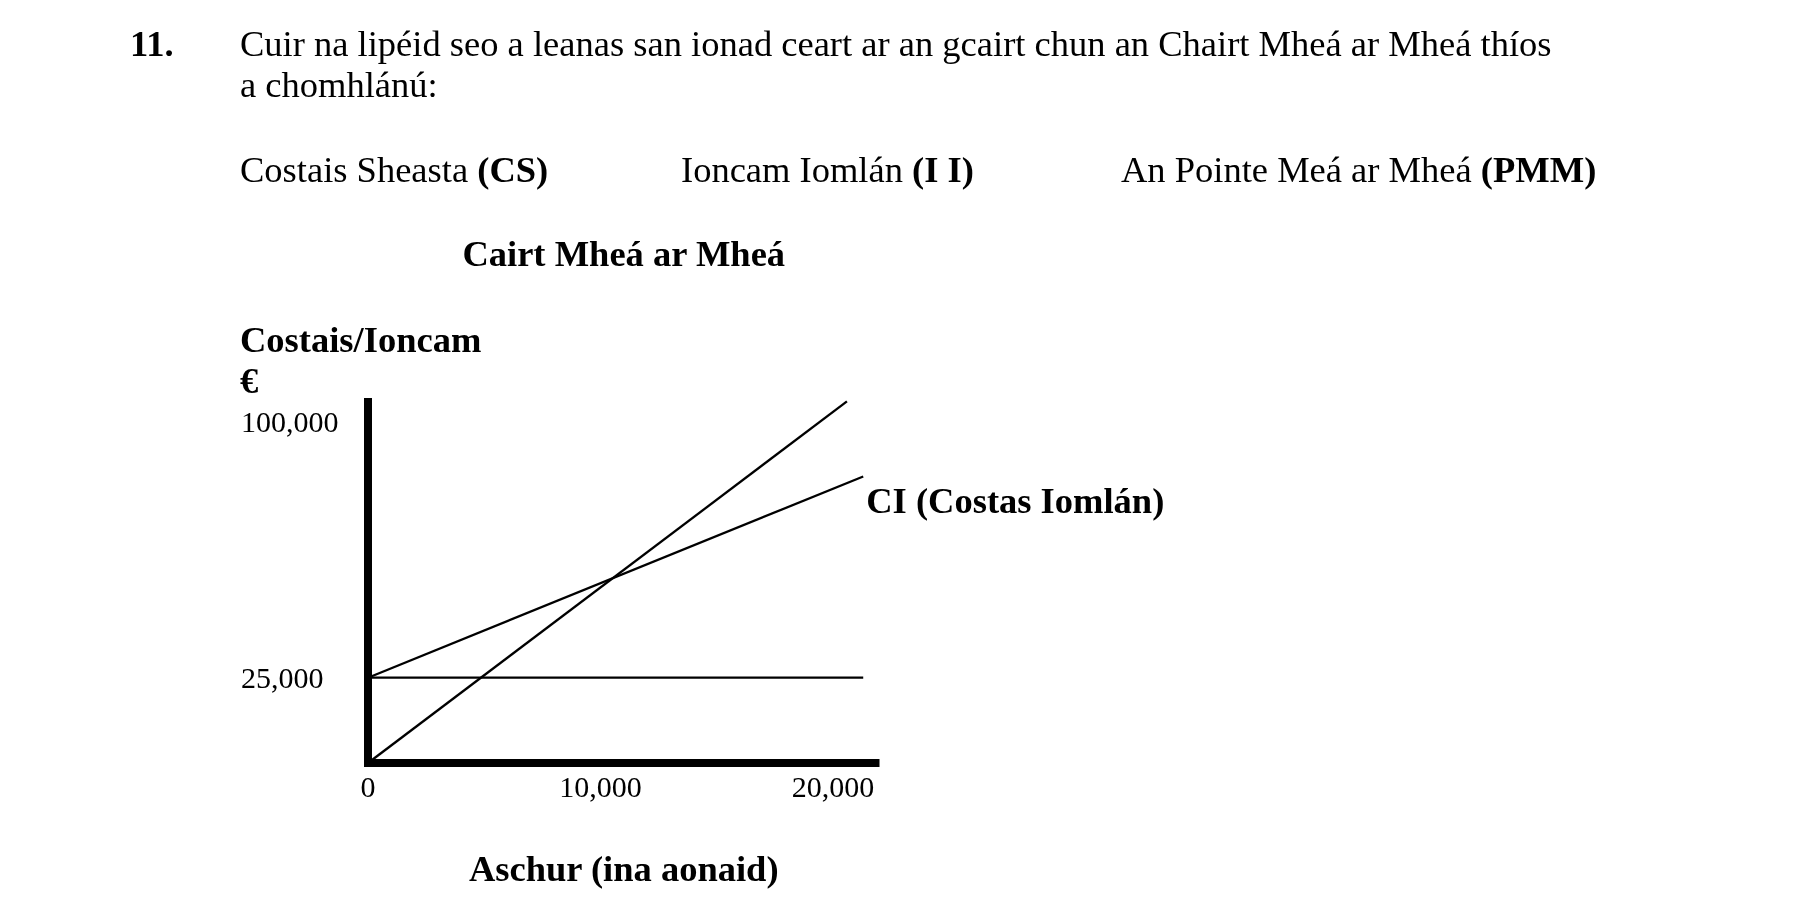 The width and height of the screenshot is (1818, 903). Describe the element at coordinates (833, 786) in the screenshot. I see `x-tick-label: 20,000` at that location.